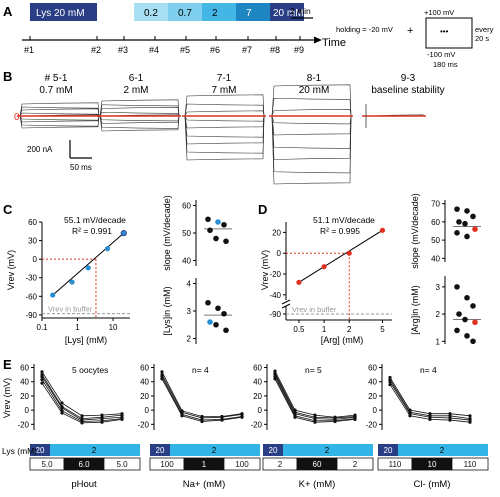 The height and width of the screenshot is (497, 500). I want to click on conc-step-label: 20 mM, so click(288, 13).